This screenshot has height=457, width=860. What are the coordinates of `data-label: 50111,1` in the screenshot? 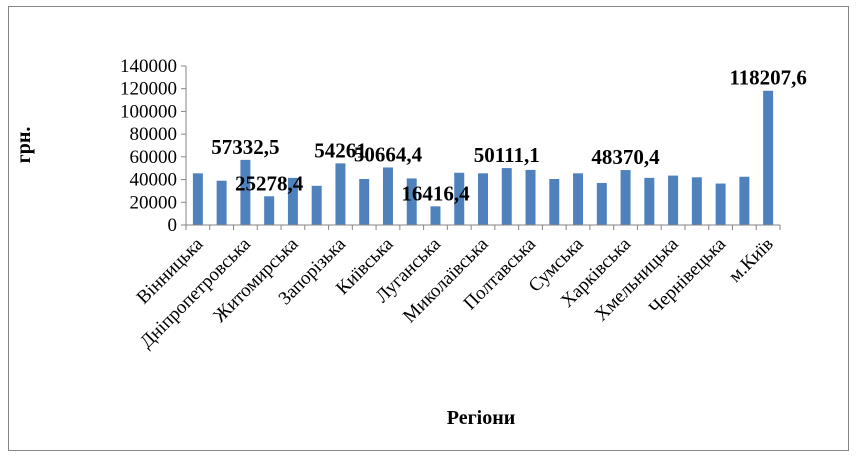 It's located at (507, 155).